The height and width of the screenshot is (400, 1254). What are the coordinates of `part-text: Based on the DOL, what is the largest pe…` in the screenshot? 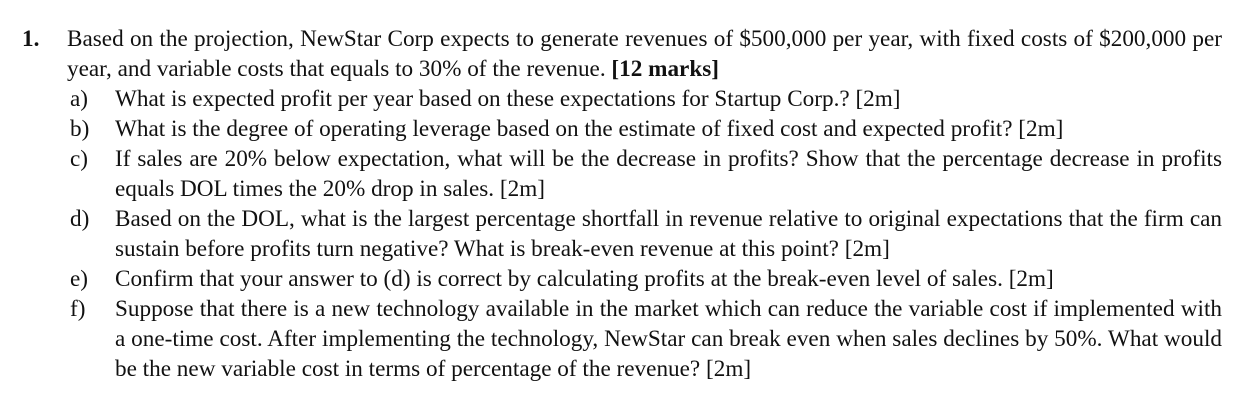 It's located at (668, 234).